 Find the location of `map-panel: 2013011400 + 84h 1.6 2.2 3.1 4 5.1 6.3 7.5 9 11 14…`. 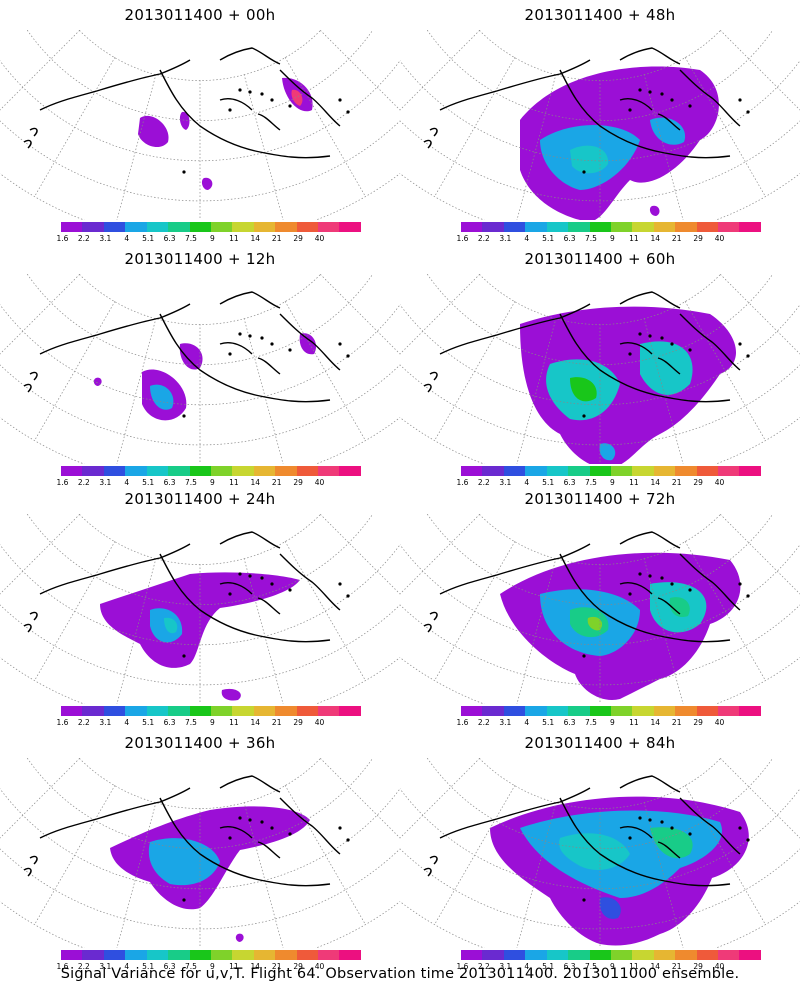

map-panel: 2013011400 + 84h 1.6 2.2 3.1 4 5.1 6.3 7.5 9 11 14… is located at coordinates (600, 850).